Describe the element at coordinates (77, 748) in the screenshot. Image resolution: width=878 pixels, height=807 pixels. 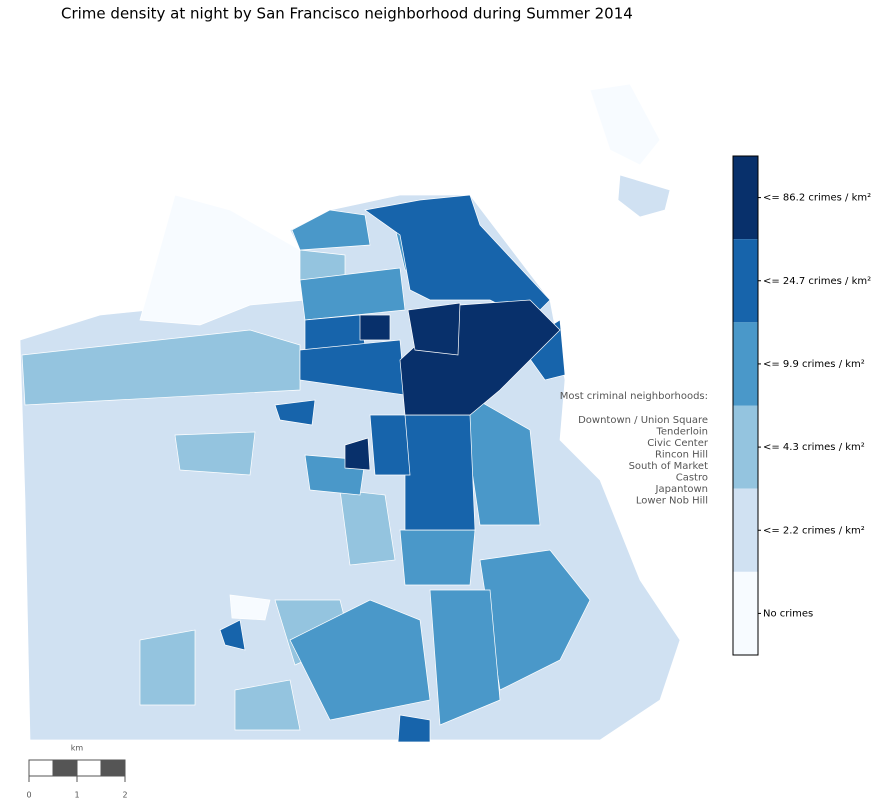
I see `scale-unit: km` at that location.